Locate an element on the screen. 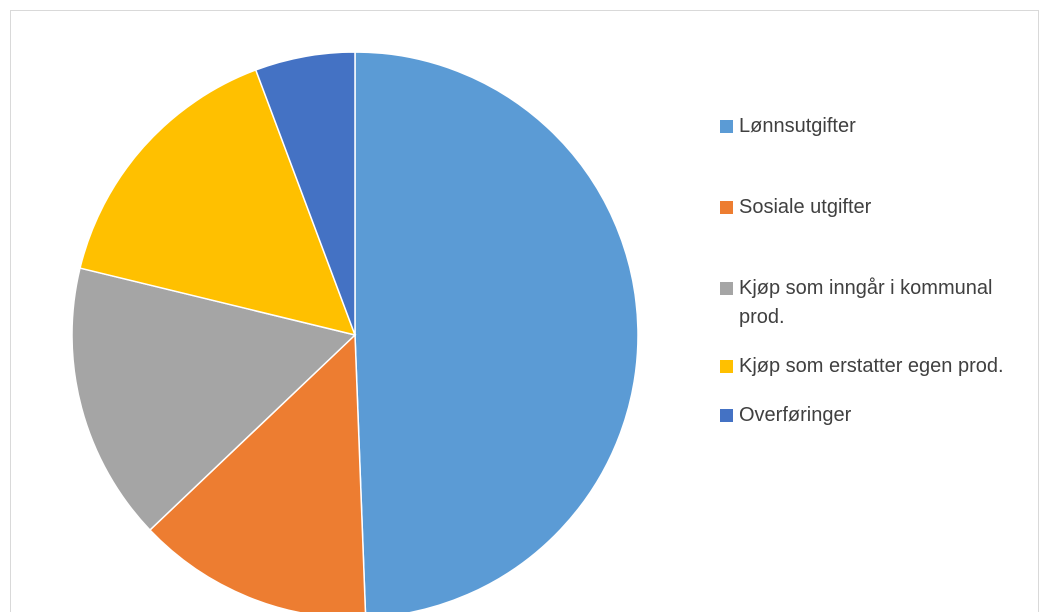 This screenshot has width=1040, height=612. legend-item: Kjøp som erstatter egen prod. is located at coordinates (870, 366).